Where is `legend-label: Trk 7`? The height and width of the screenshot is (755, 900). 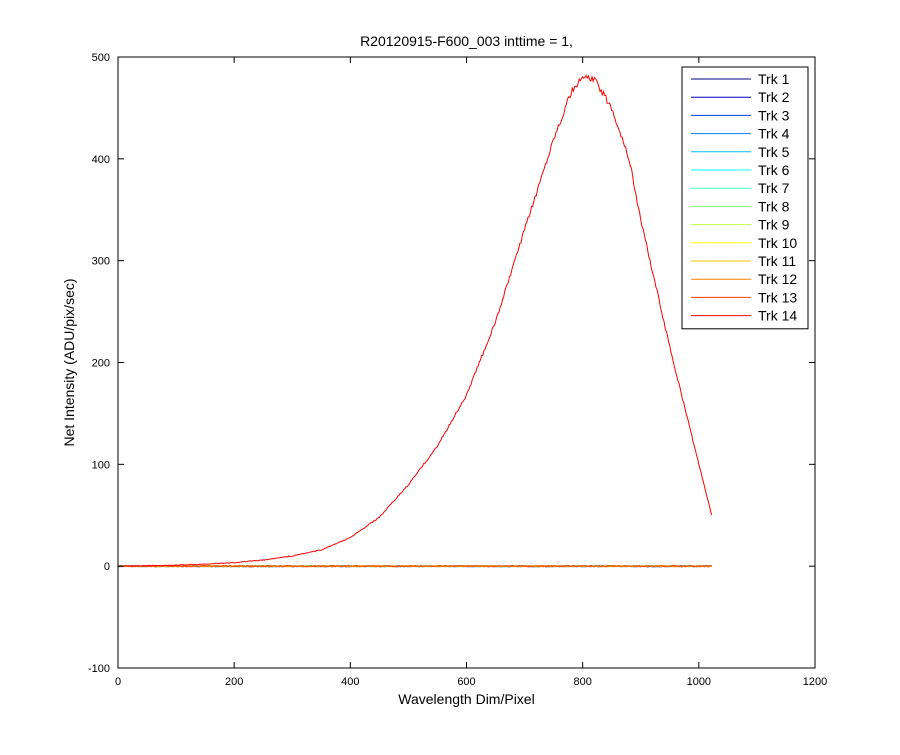
legend-label: Trk 7 is located at coordinates (774, 188).